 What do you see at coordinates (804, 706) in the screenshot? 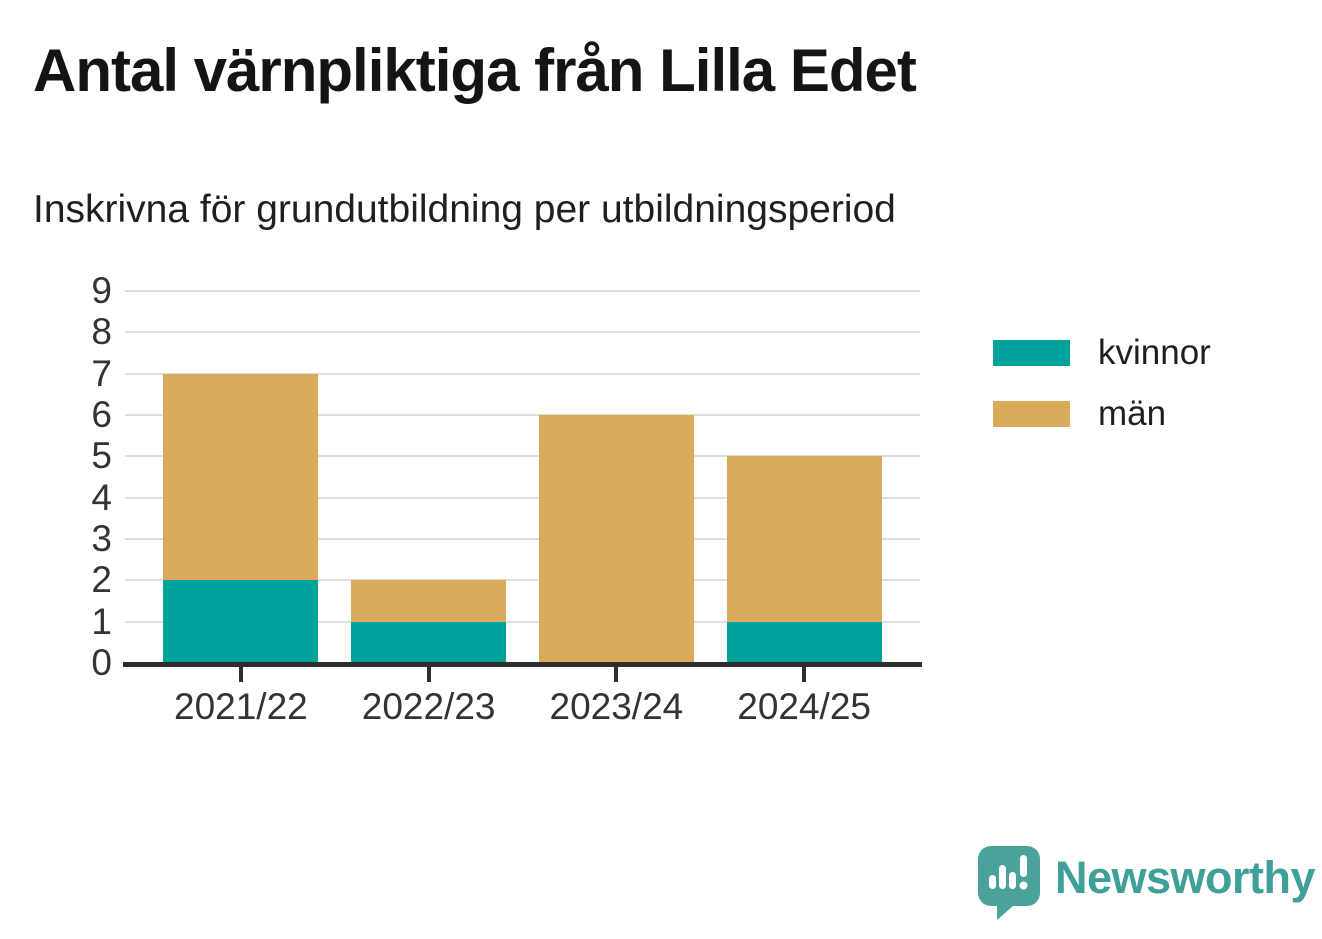
I see `x-axis-tick-label: 2024/25` at bounding box center [804, 706].